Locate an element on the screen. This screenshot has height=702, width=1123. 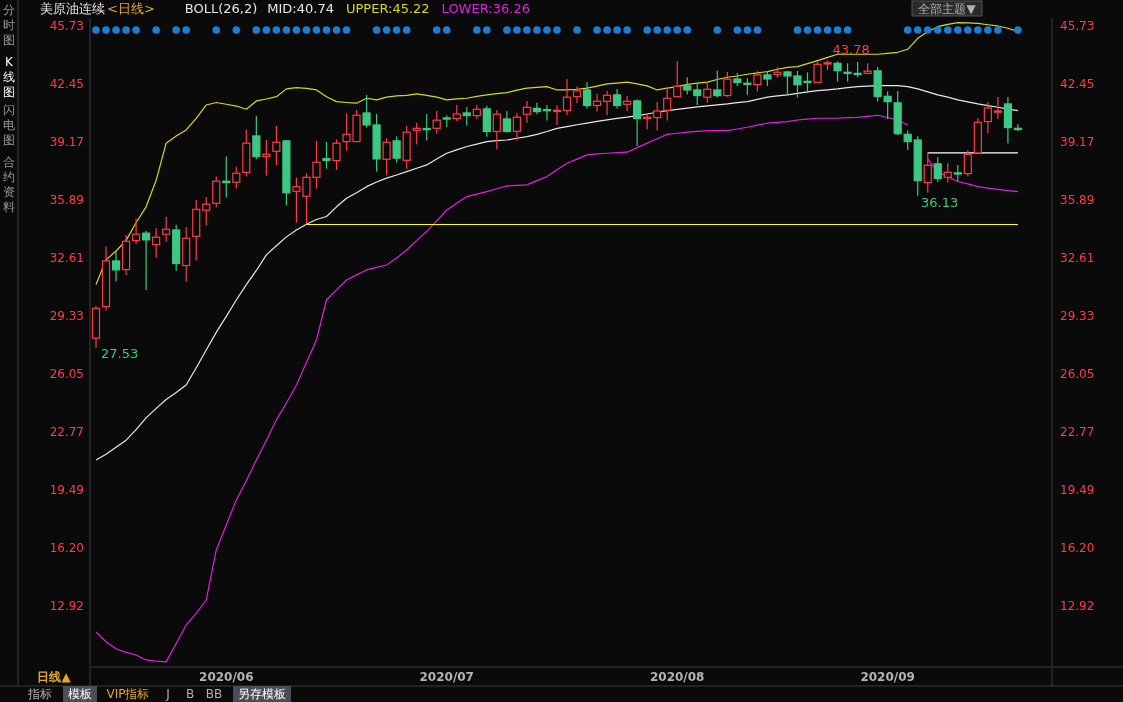
y2-tick-label: 29.33 is located at coordinates (1077, 315).